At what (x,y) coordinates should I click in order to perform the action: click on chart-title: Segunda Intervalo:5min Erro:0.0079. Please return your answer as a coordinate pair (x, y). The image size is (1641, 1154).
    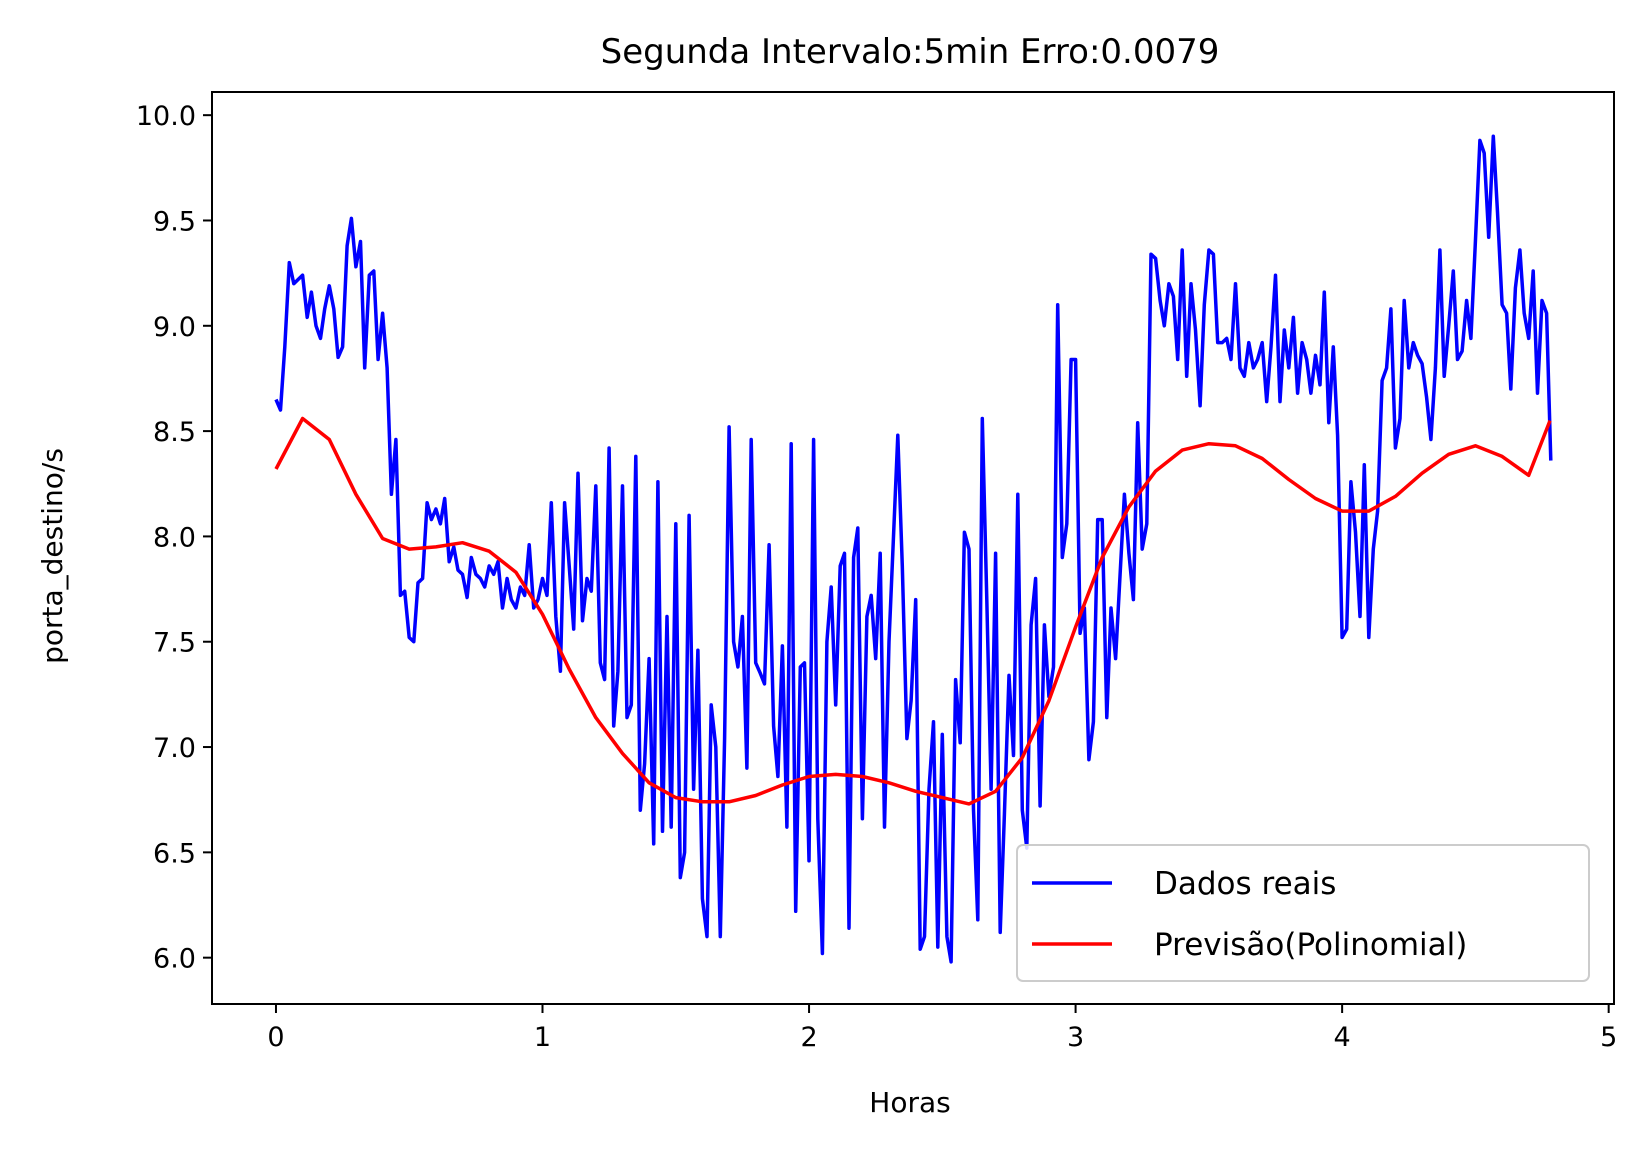
    Looking at the image, I should click on (910, 52).